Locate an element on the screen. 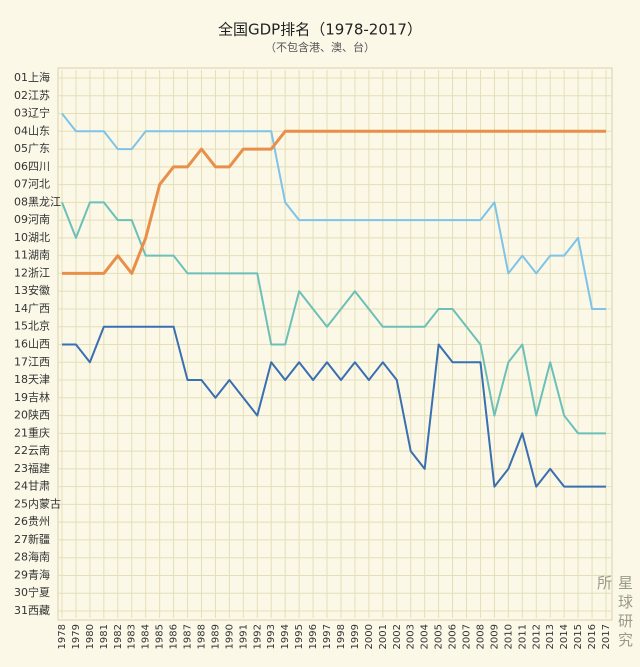 The image size is (640, 667). y-tick-label: 01上海 is located at coordinates (32, 77).